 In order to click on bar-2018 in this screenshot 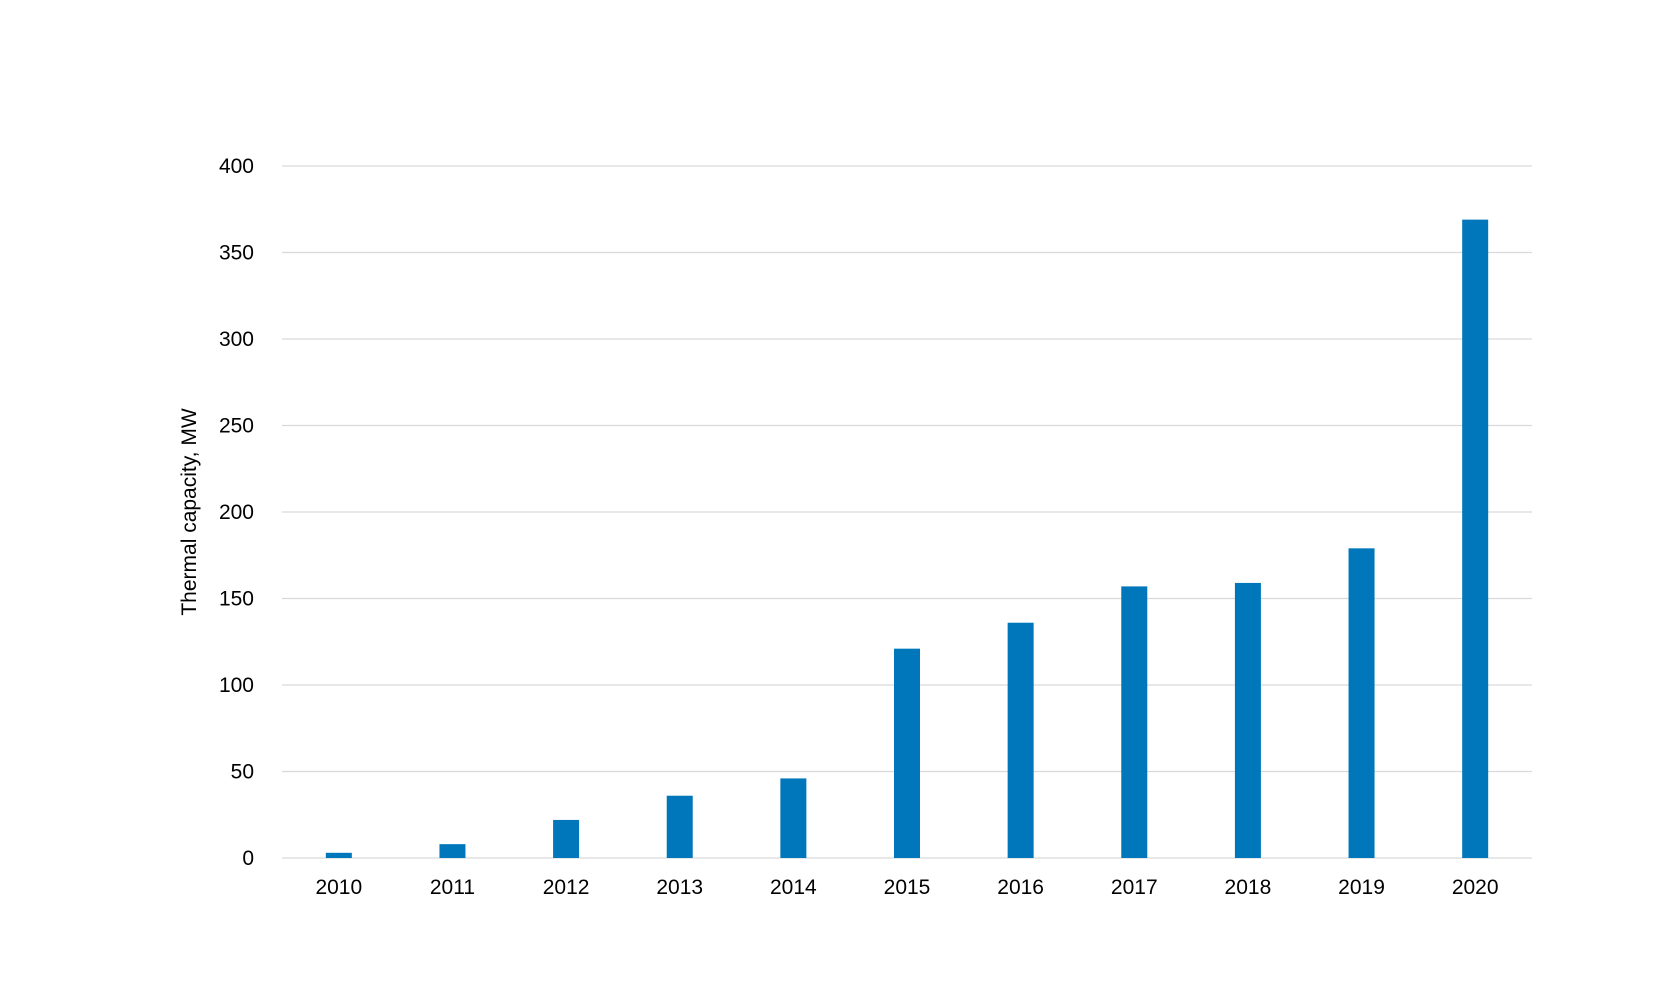, I will do `click(1247, 720)`.